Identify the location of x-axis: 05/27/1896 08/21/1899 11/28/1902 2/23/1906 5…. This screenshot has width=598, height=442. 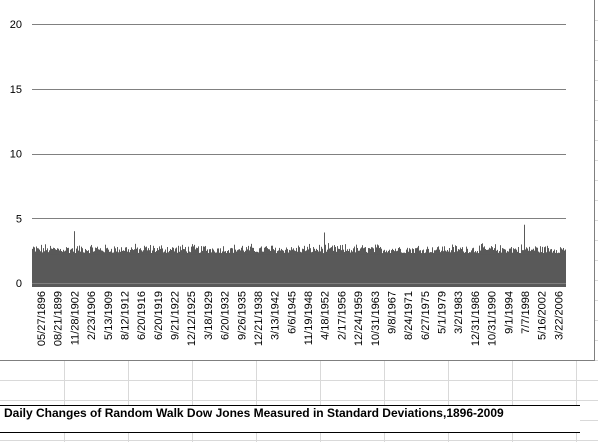
(299, 314).